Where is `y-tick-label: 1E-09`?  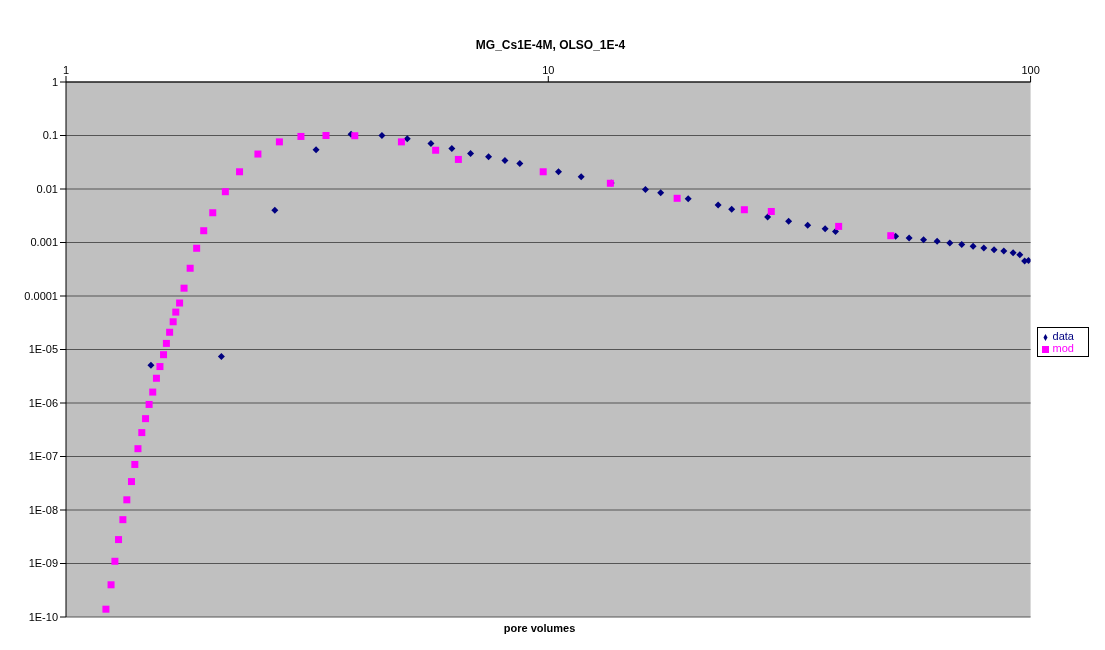 y-tick-label: 1E-09 is located at coordinates (43, 563).